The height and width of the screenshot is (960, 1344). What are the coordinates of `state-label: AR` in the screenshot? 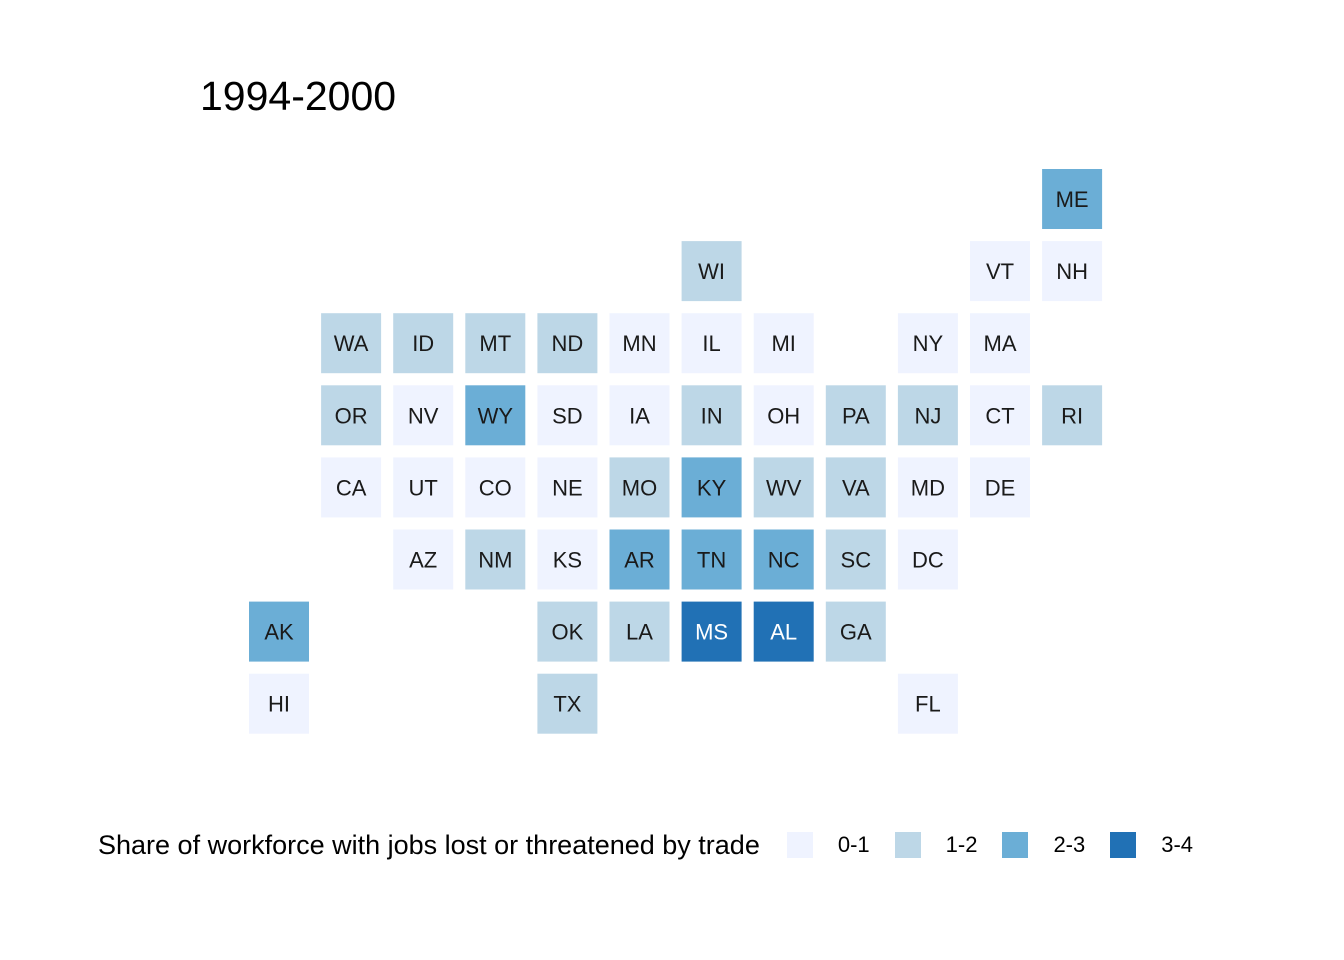 It's located at (639, 560).